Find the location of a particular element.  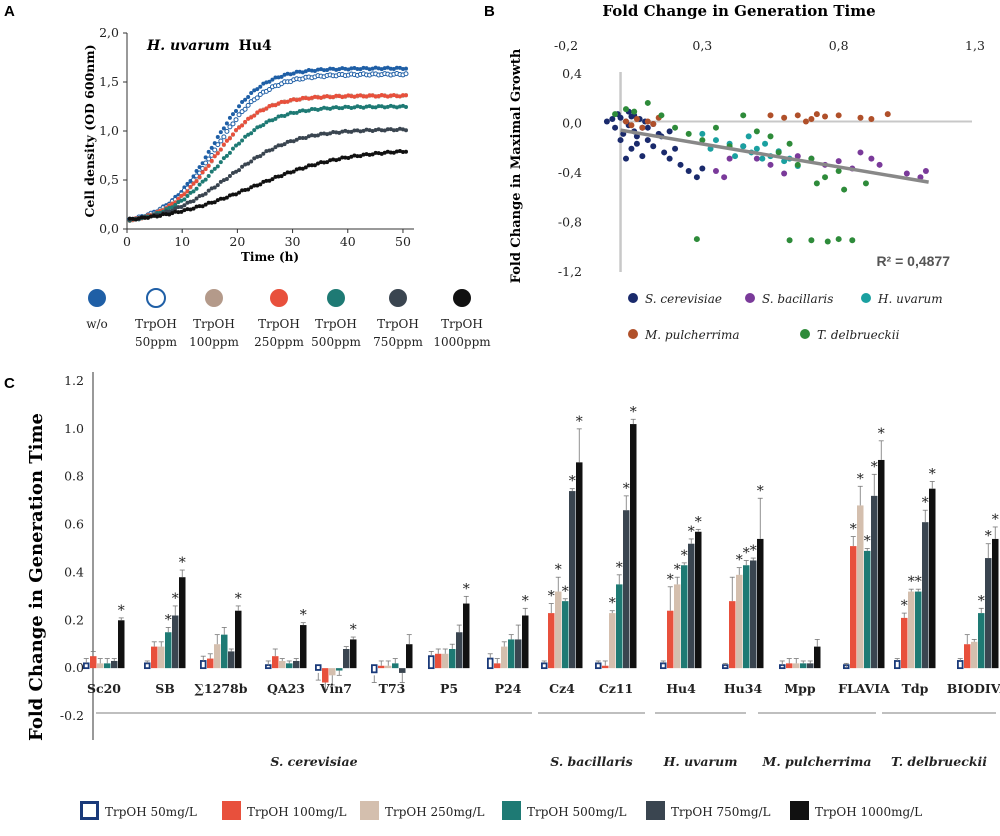

bar-group-T73 is located at coordinates (391, 658).